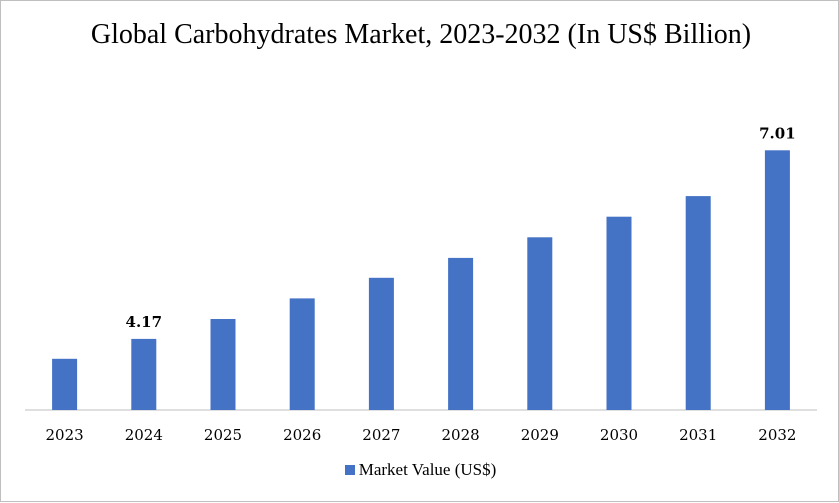 Image resolution: width=839 pixels, height=503 pixels. What do you see at coordinates (777, 435) in the screenshot?
I see `x-tick-label-2032: 2032` at bounding box center [777, 435].